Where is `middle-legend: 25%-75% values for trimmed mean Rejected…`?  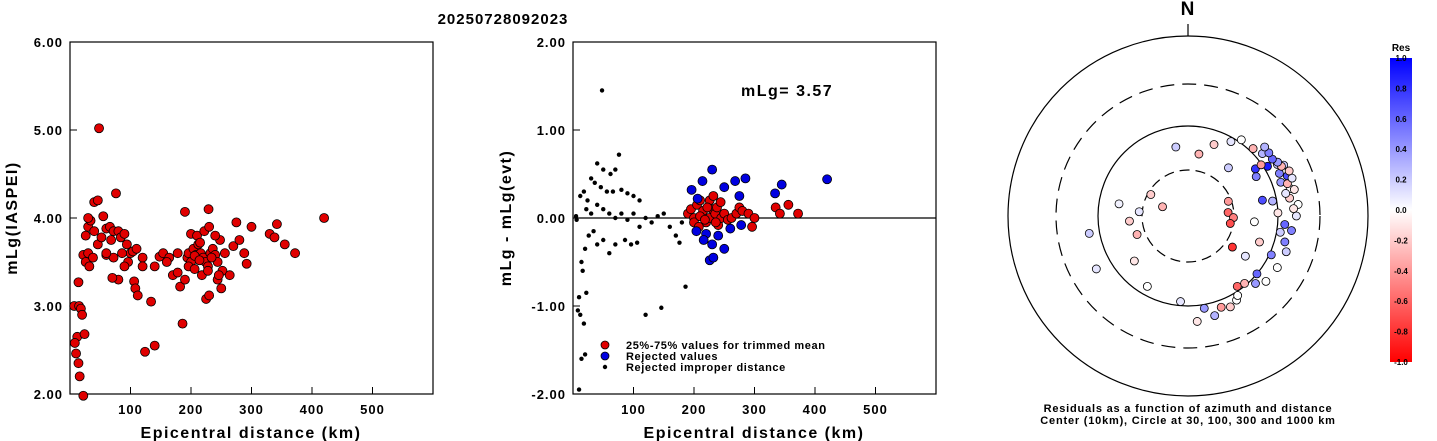
middle-legend: 25%-75% values for trimmed mean Rejected… is located at coordinates (713, 357).